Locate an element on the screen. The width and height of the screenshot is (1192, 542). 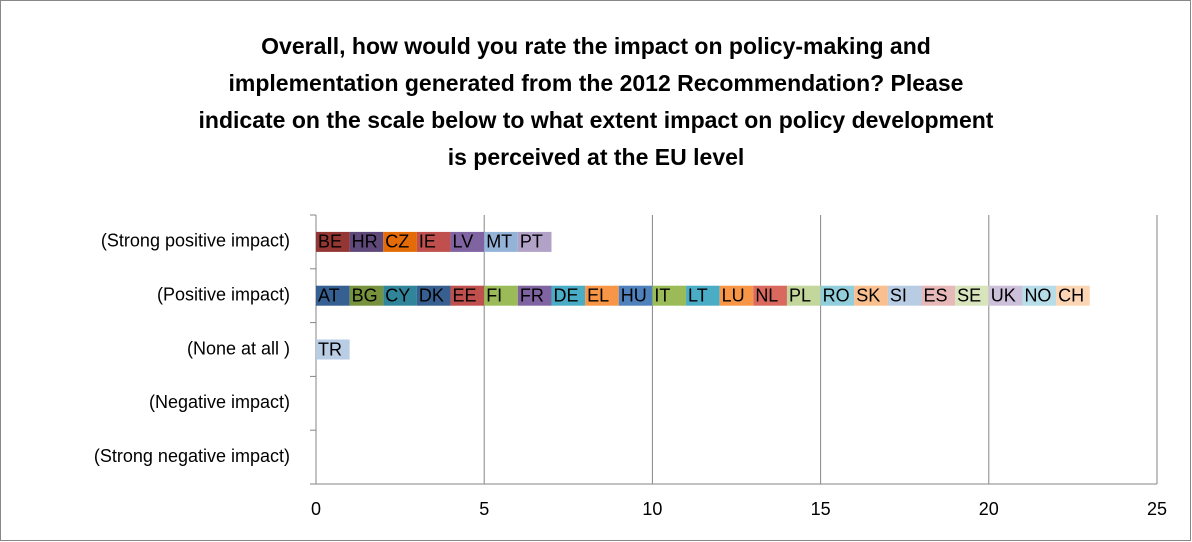
data-label: TR is located at coordinates (330, 349).